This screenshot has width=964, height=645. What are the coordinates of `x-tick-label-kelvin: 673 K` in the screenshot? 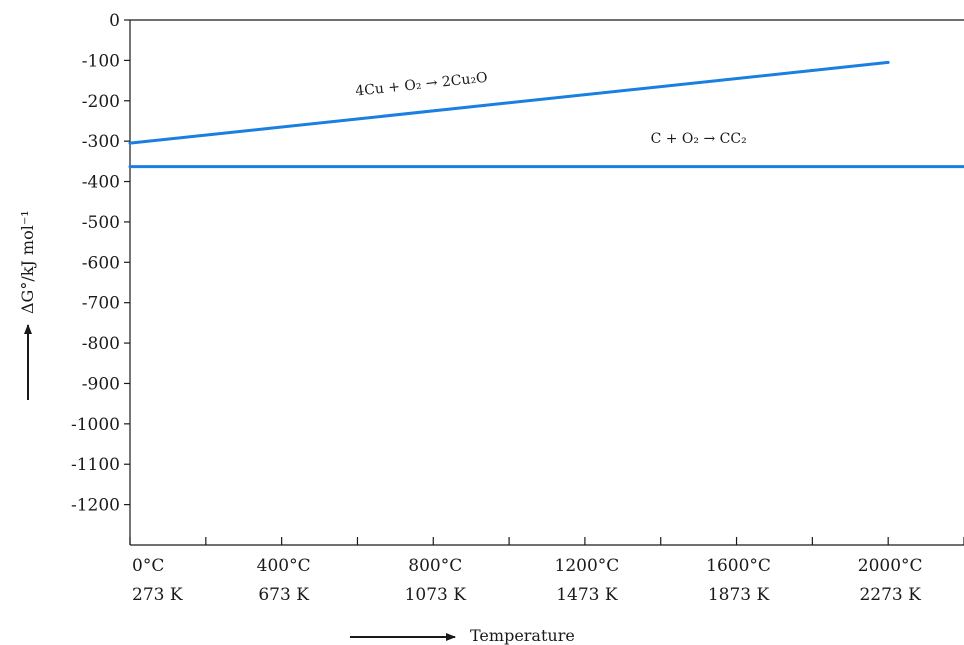 It's located at (283, 595).